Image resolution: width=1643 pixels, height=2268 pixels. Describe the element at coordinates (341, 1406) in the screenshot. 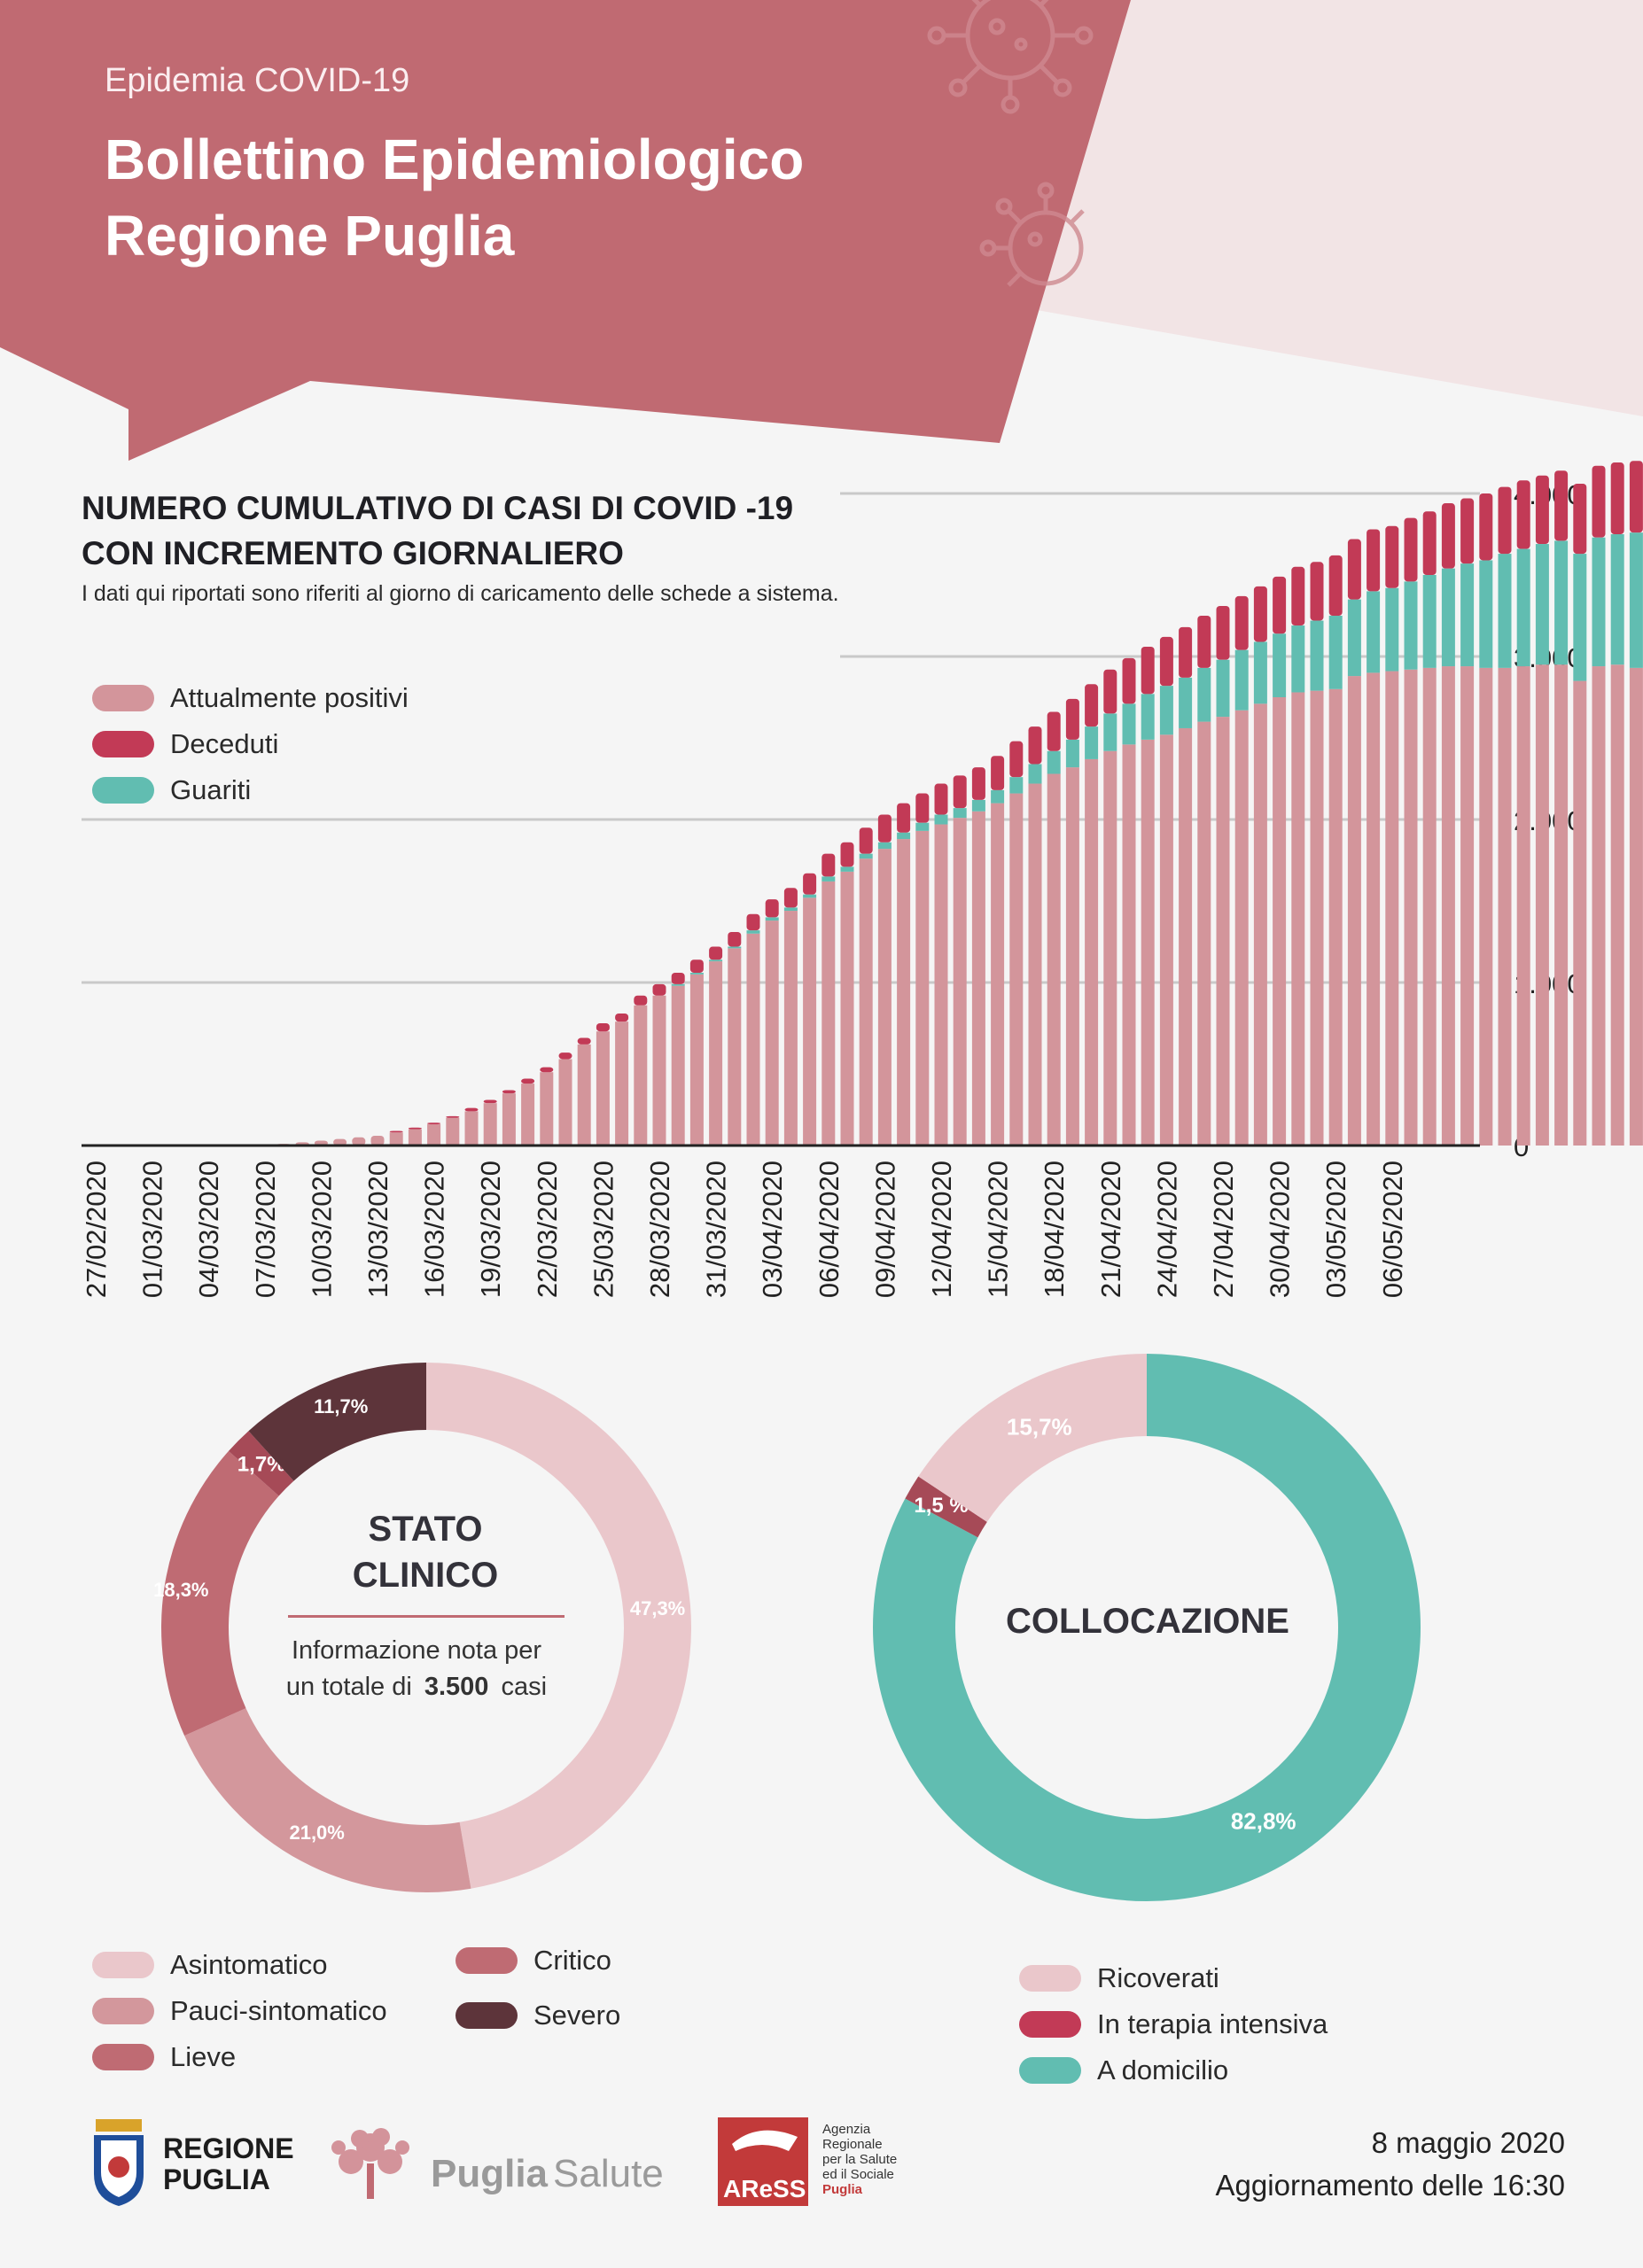

I see `donut-slice-label: 11,7%` at that location.